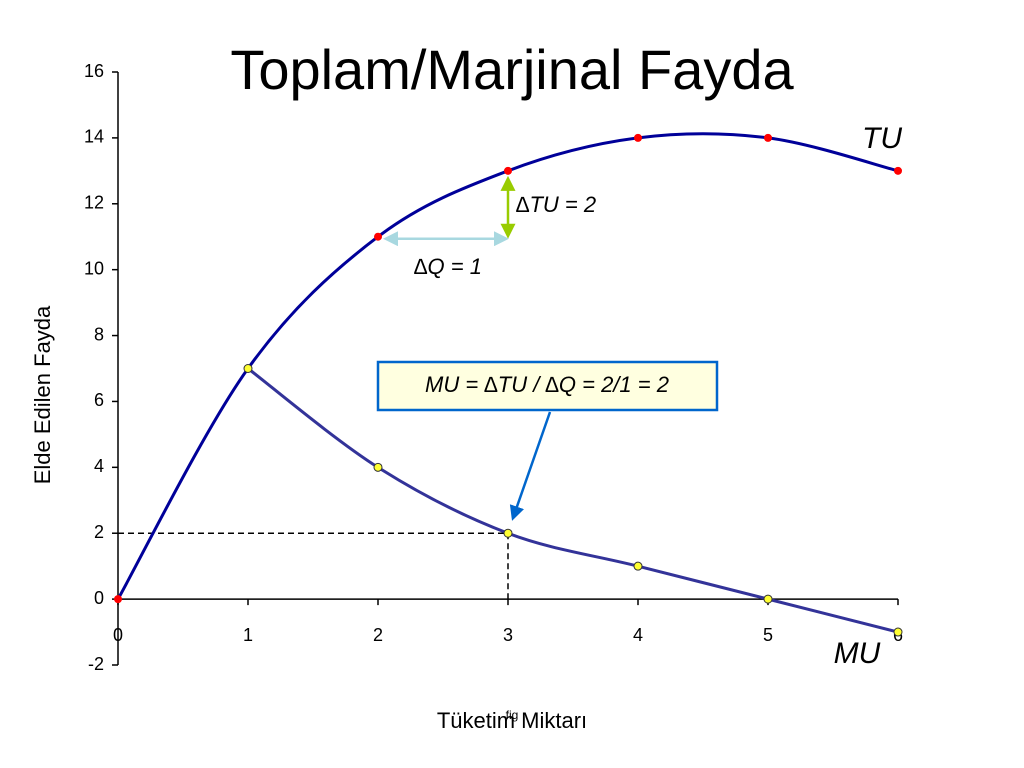  Describe the element at coordinates (556, 204) in the screenshot. I see `annotation: ∆TU = 2` at that location.